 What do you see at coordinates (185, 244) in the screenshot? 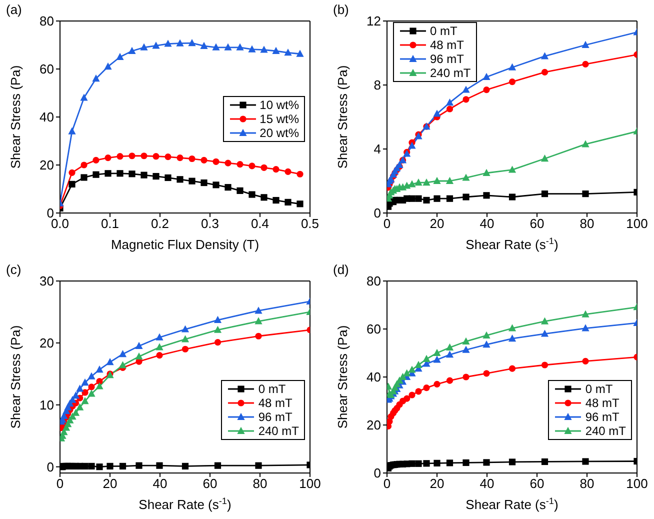
I see `x-axis-title: Magnetic Flux Density (T)` at bounding box center [185, 244].